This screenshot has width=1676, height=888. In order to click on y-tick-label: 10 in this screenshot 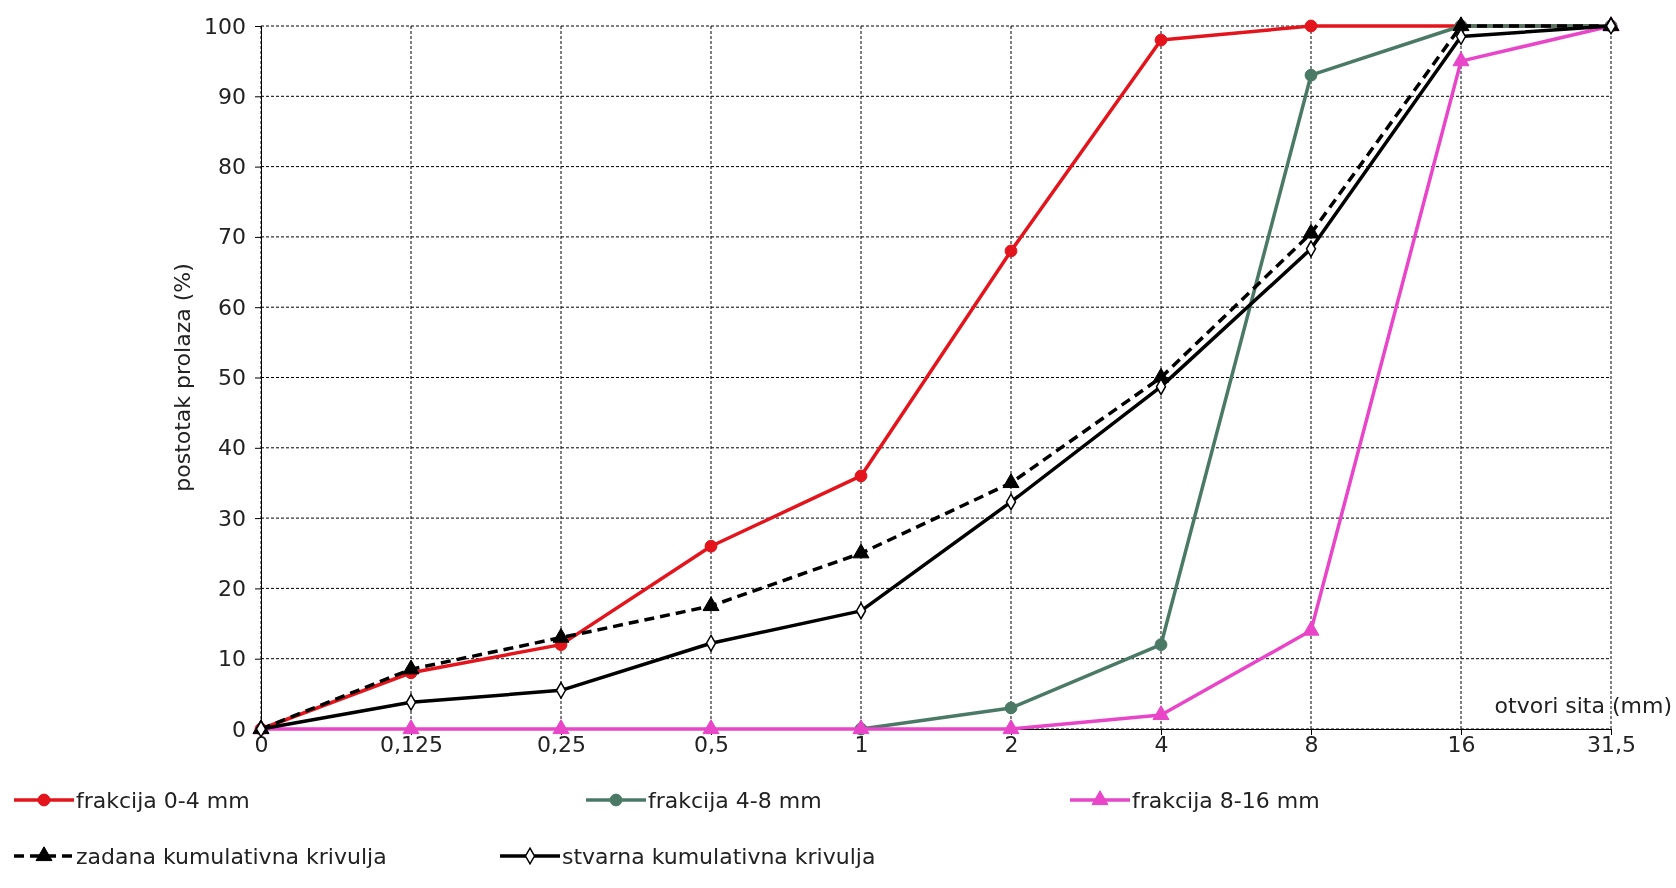, I will do `click(232, 659)`.